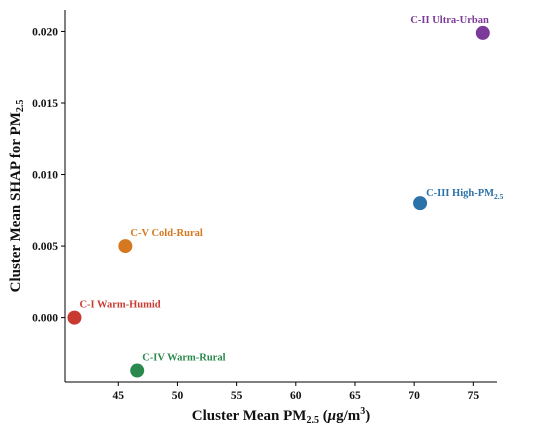 Image resolution: width=550 pixels, height=432 pixels. Describe the element at coordinates (237, 396) in the screenshot. I see `x-tick-label: 55` at that location.